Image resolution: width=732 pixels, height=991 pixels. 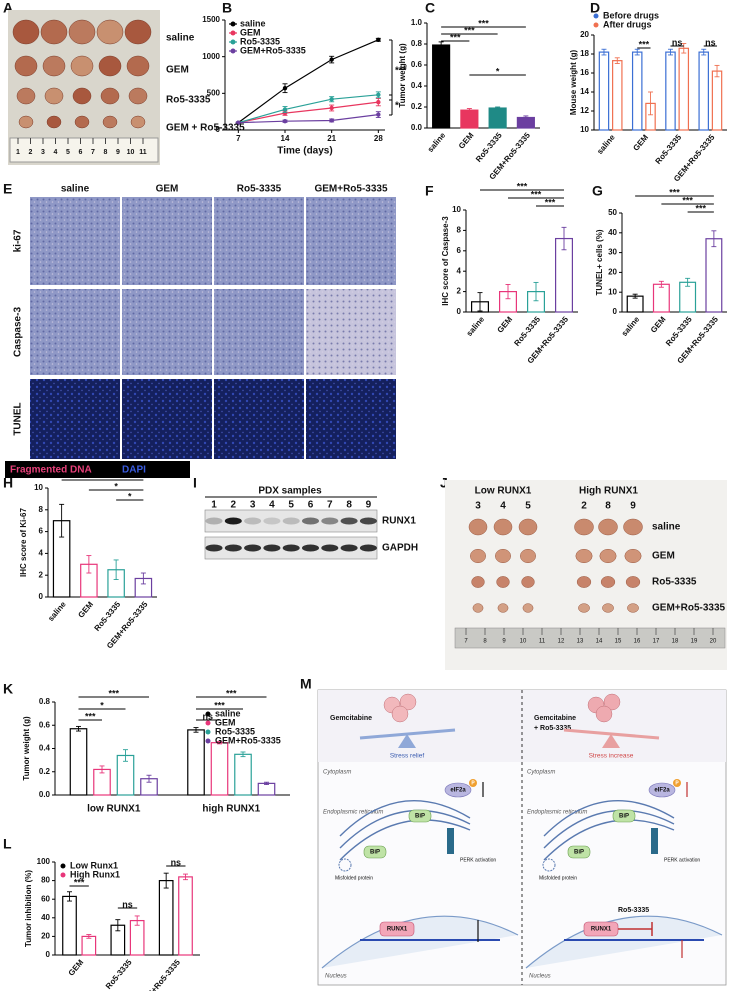 What do you see at coordinates (612, 252) in the screenshot?
I see `y-tick-label: 30` at bounding box center [612, 252].